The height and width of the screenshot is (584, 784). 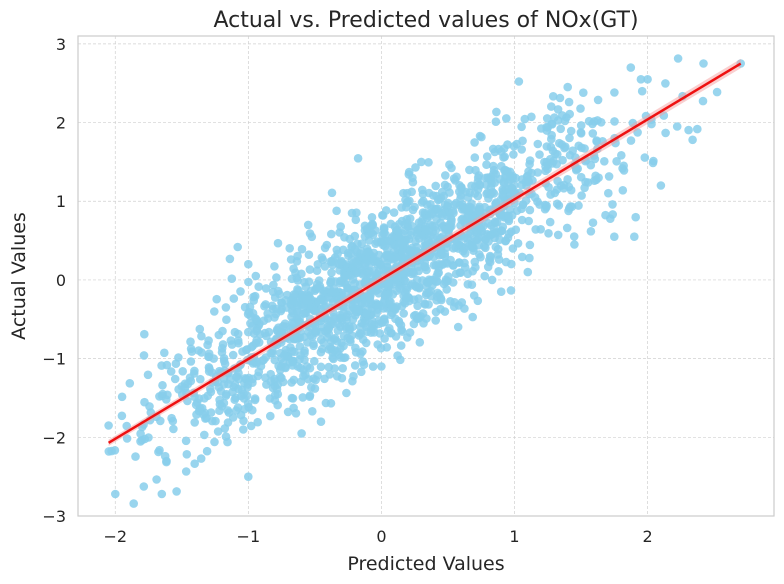 I want to click on x-tick-label: 0, so click(x=381, y=536).